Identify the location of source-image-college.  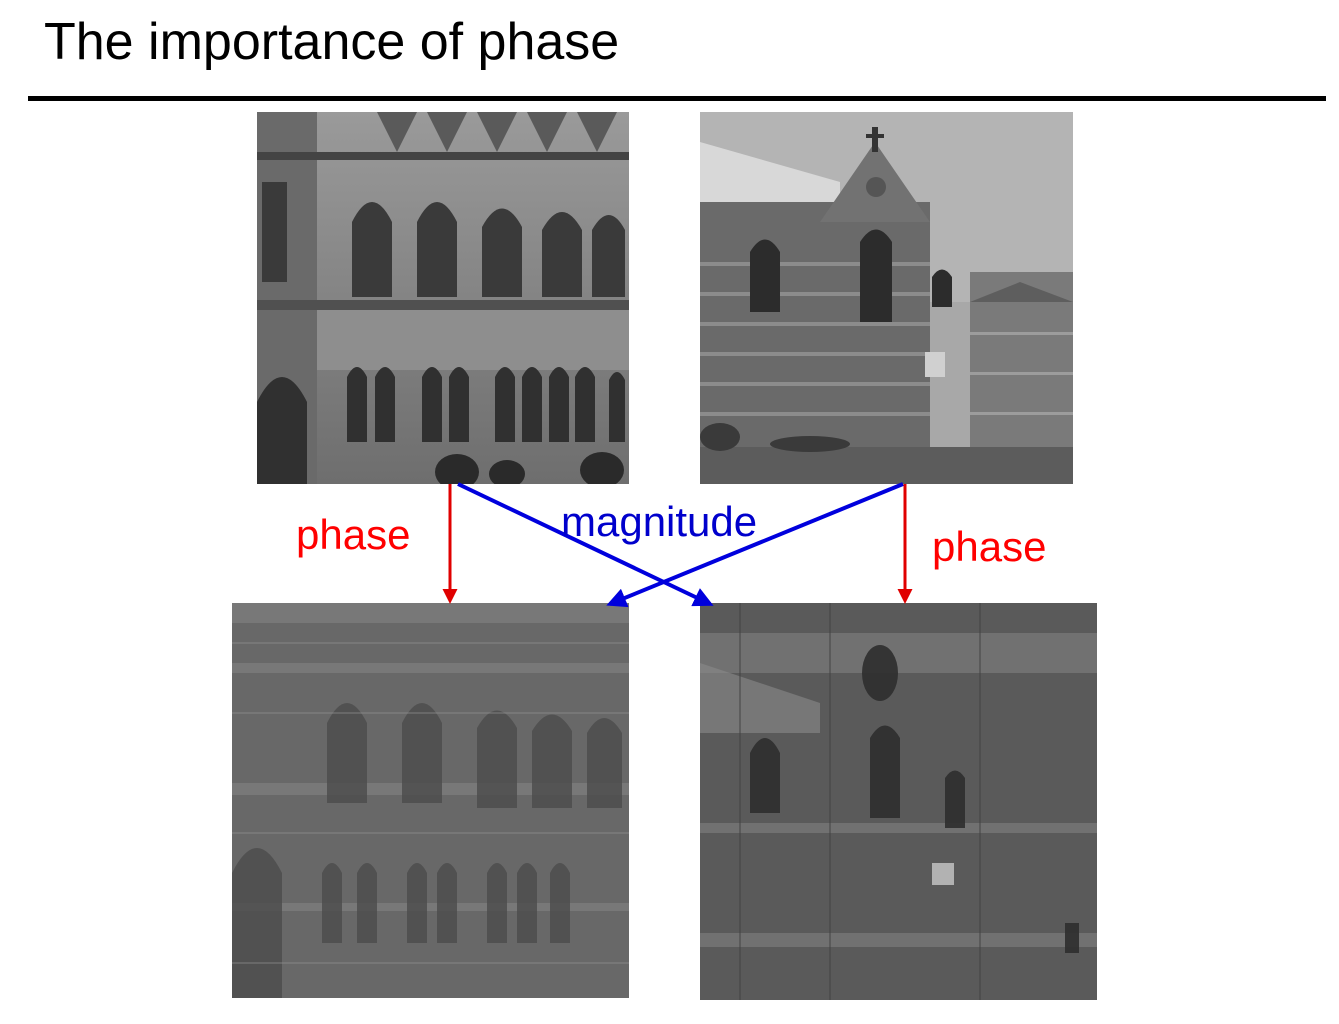
(886, 298).